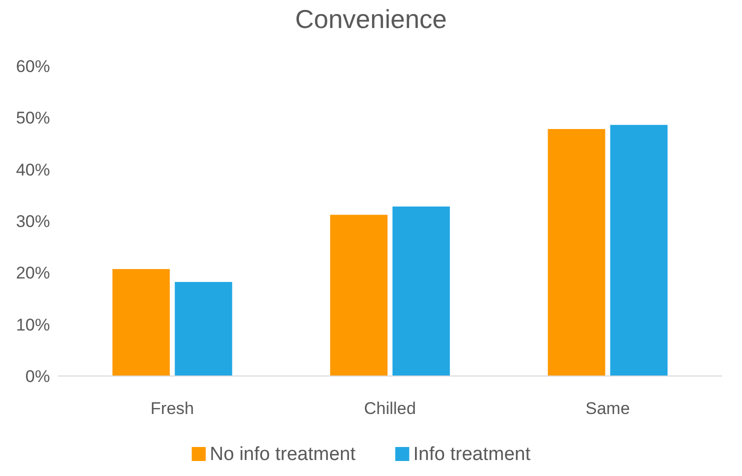  I want to click on y-tick-label: 10%, so click(33, 324).